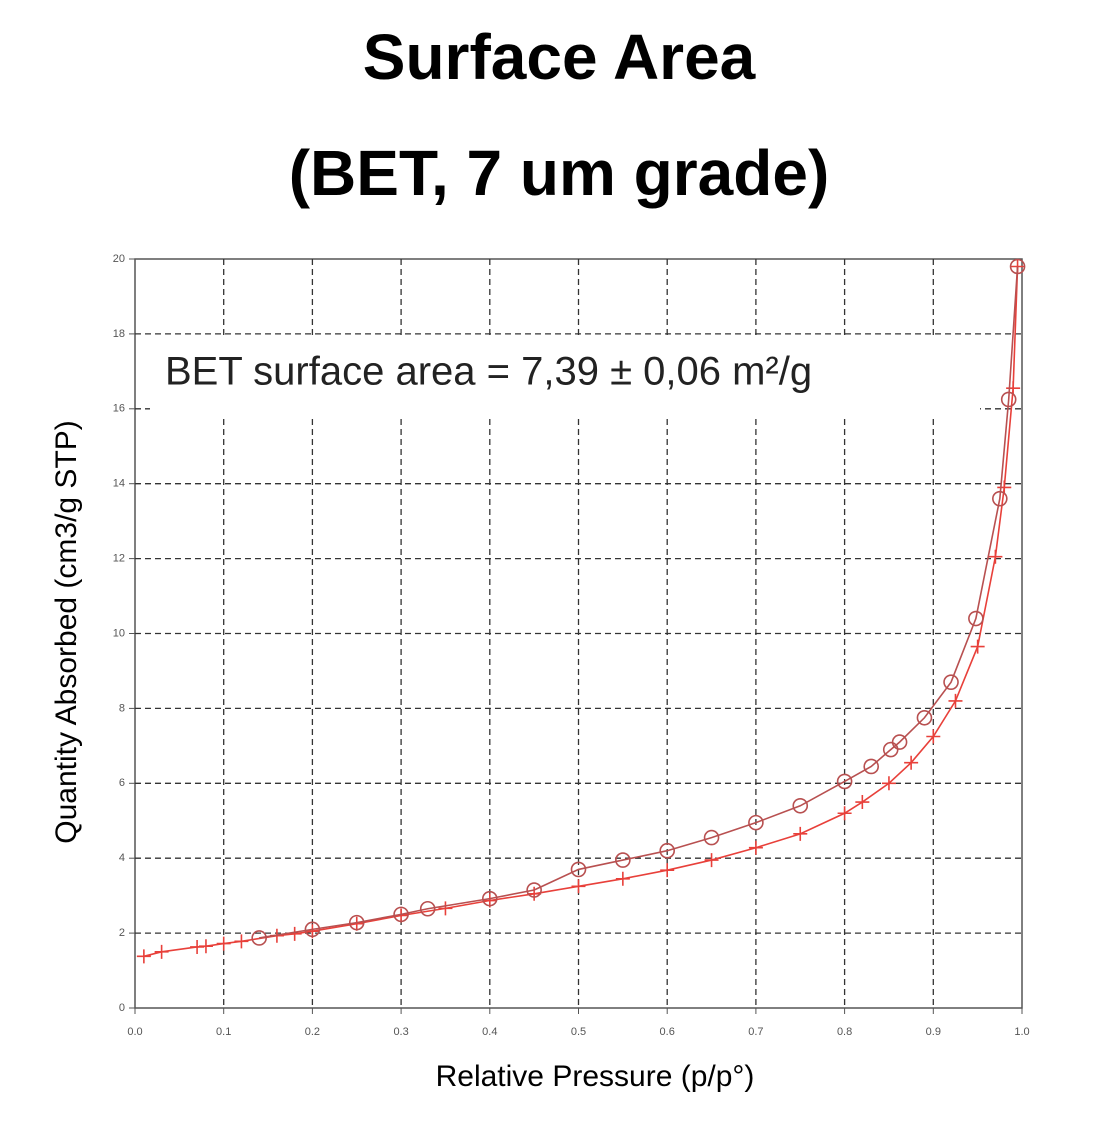 The image size is (1118, 1122). I want to click on y-tick-label: 14, so click(119, 484).